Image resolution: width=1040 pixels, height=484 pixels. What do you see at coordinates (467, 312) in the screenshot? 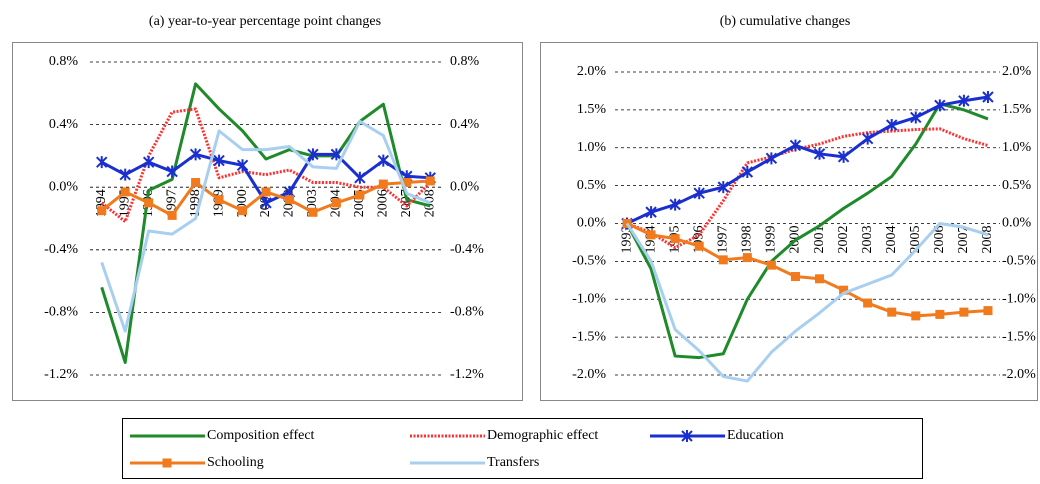
I see `y2-tick-label: -0.8%` at bounding box center [467, 312].